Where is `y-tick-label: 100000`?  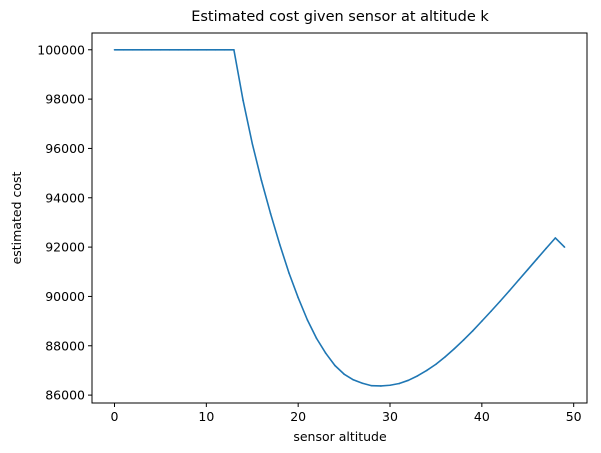 y-tick-label: 100000 is located at coordinates (61, 49).